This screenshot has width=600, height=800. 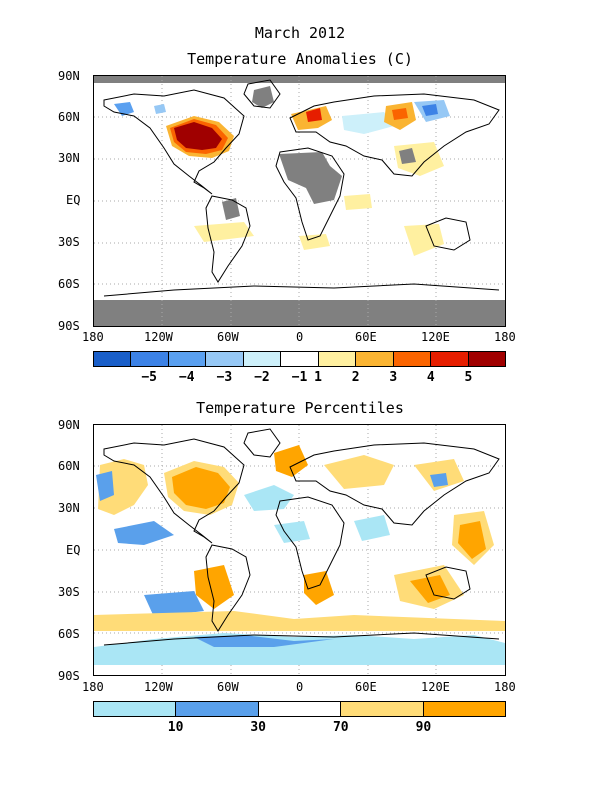 What do you see at coordinates (393, 377) in the screenshot?
I see `colorbar-label: 3` at bounding box center [393, 377].